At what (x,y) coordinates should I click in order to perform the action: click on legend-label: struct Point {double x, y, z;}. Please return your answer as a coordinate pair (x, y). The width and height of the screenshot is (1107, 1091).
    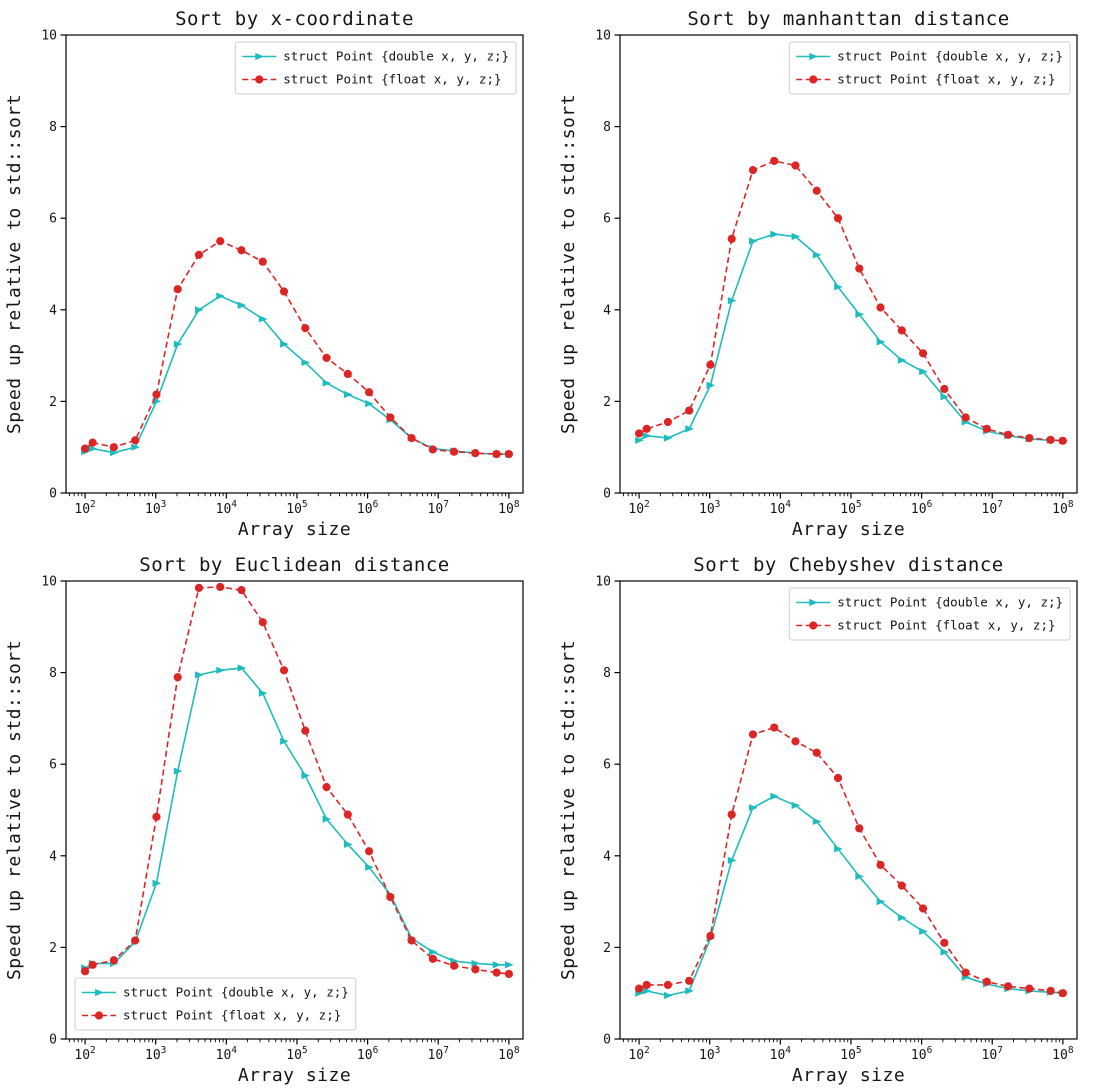
    Looking at the image, I should click on (396, 56).